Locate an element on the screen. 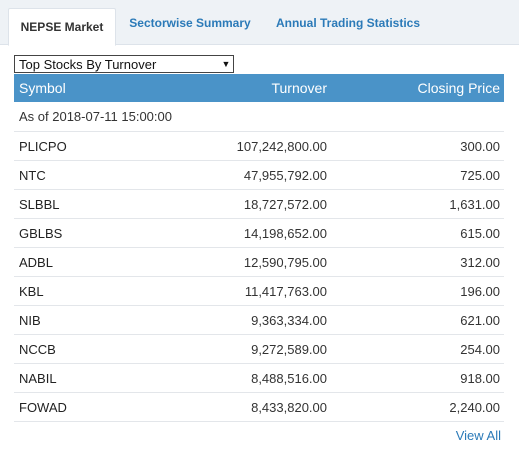  closing-price-cell: 196.00 is located at coordinates (480, 291).